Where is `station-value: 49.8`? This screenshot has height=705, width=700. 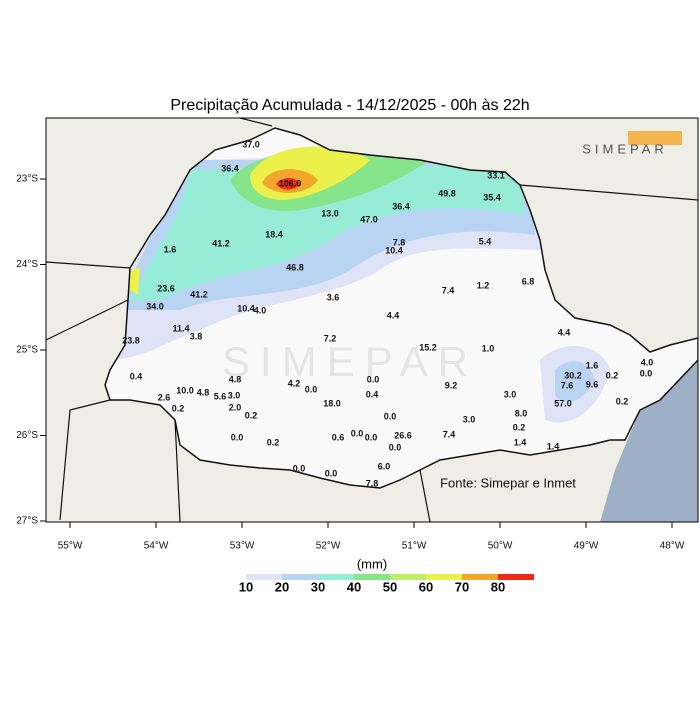
station-value: 49.8 is located at coordinates (447, 193).